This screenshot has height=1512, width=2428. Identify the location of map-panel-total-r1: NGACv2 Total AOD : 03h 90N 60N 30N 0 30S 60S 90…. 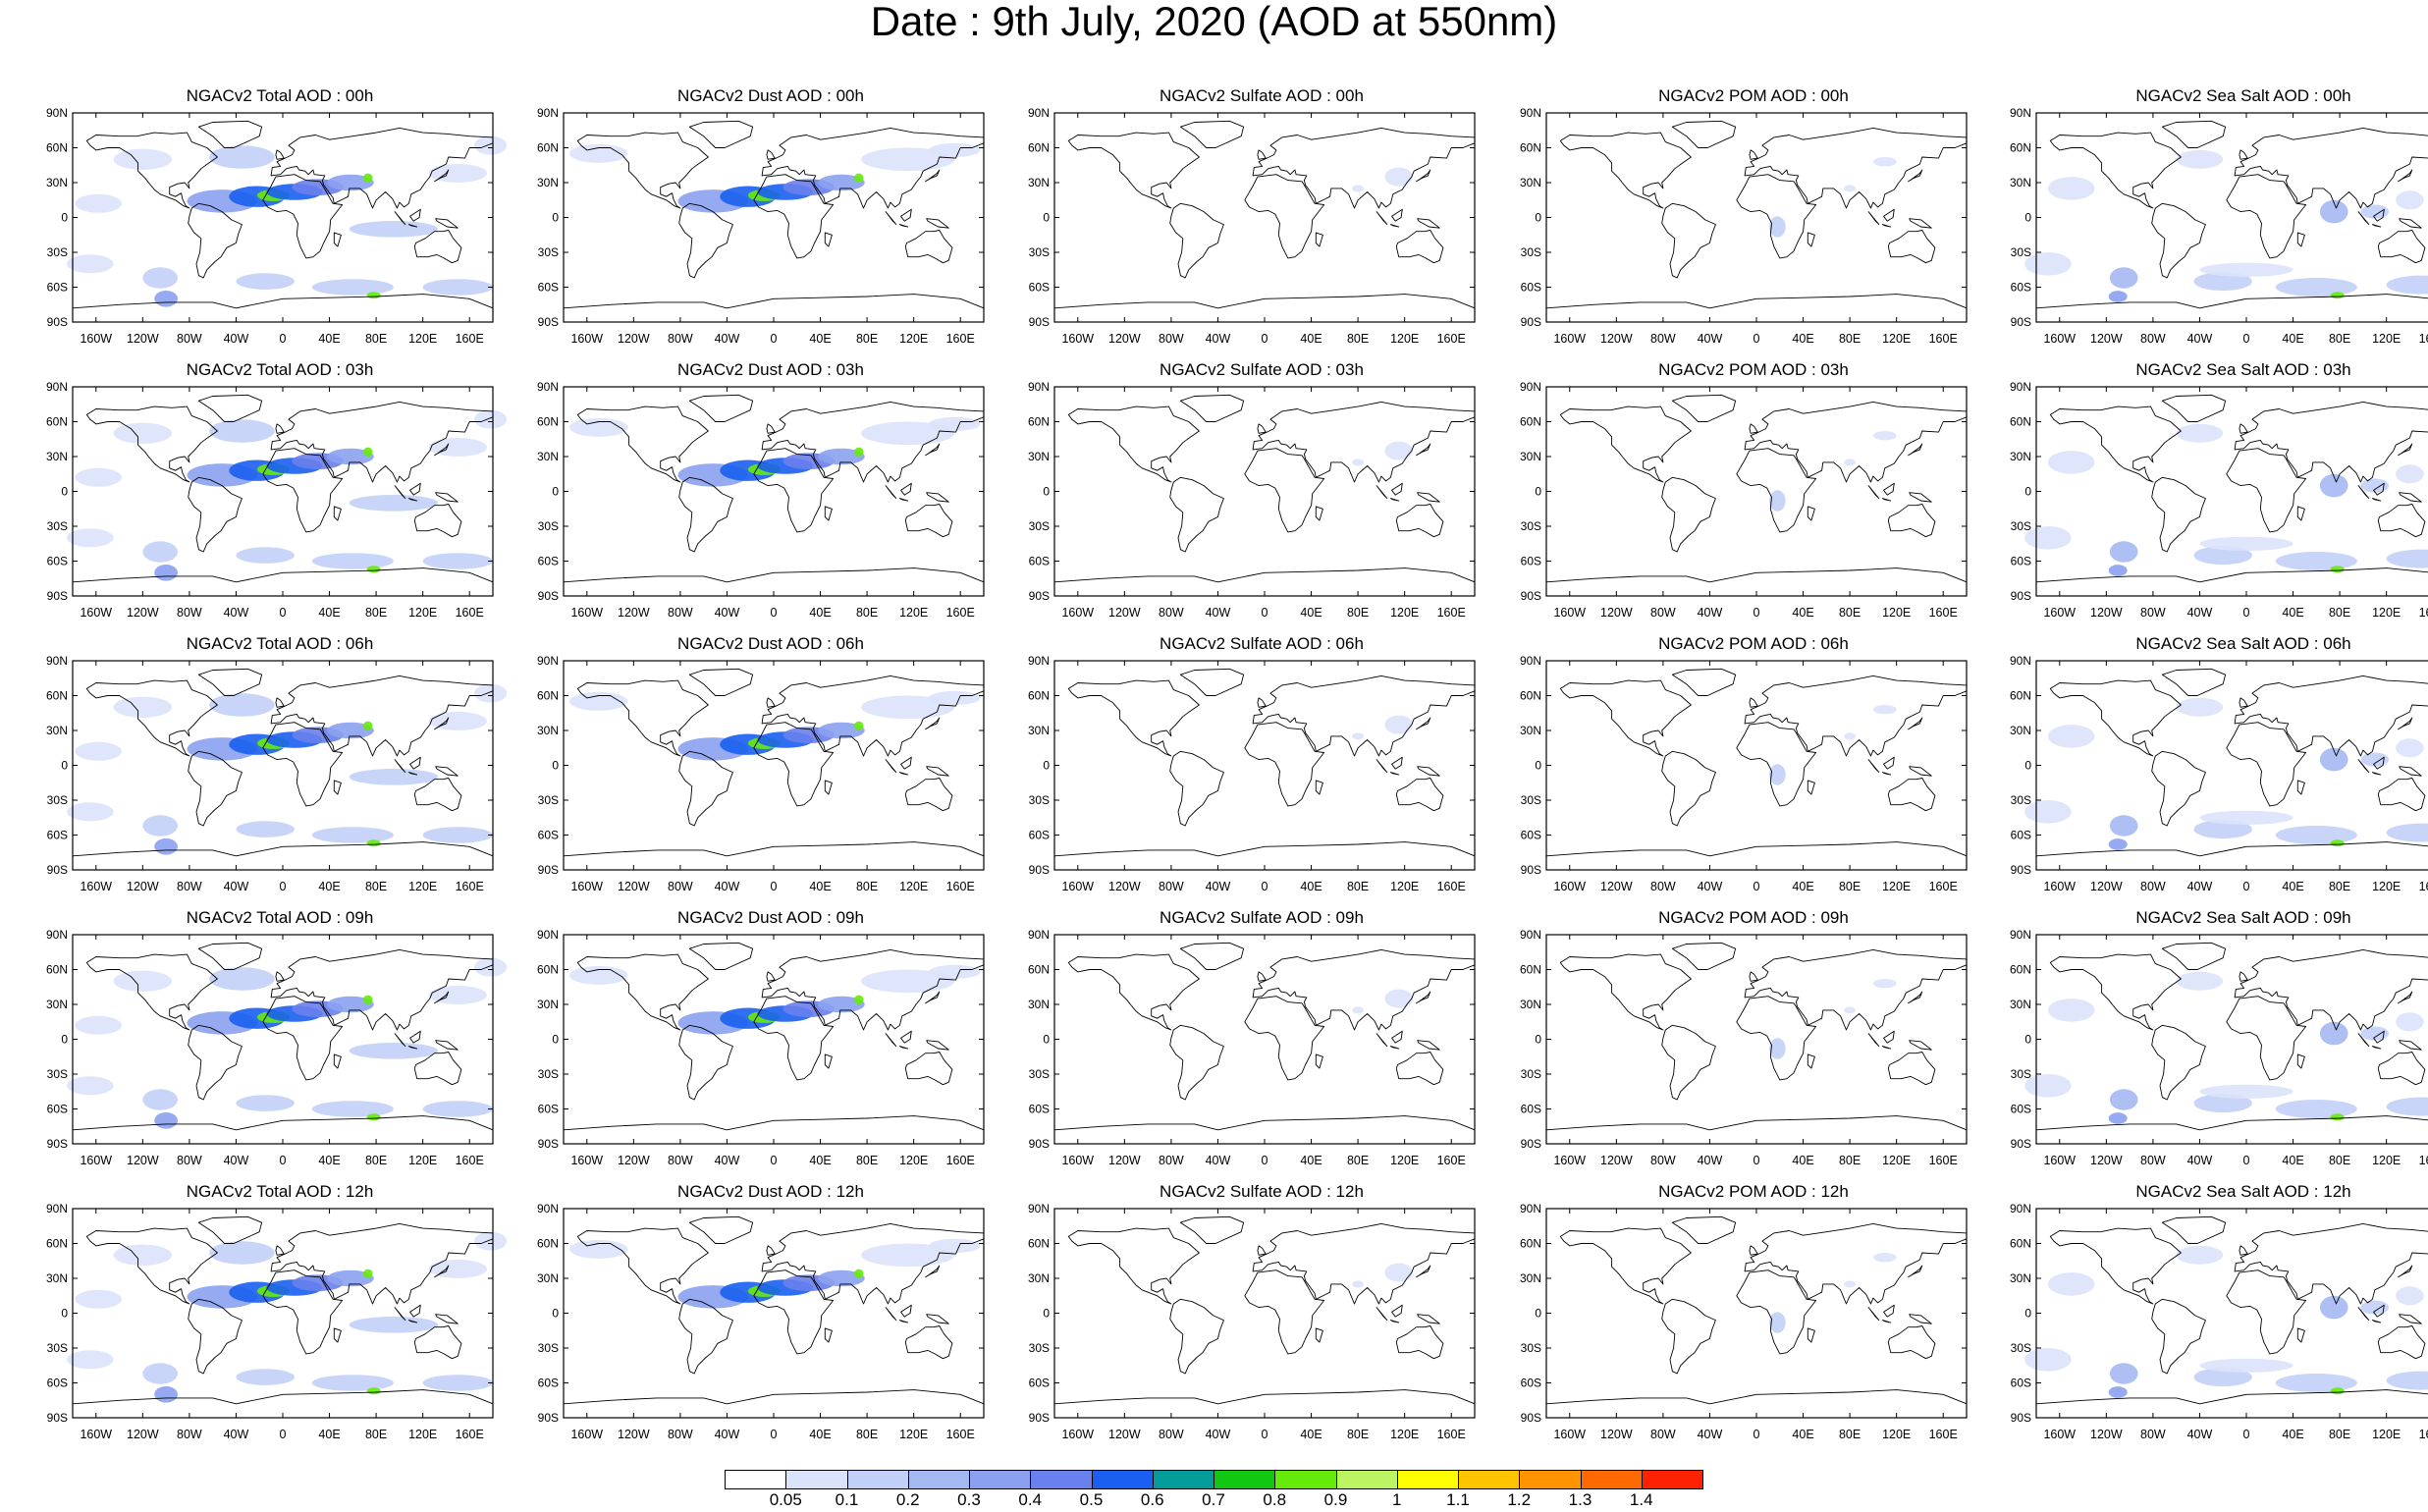
(280, 496).